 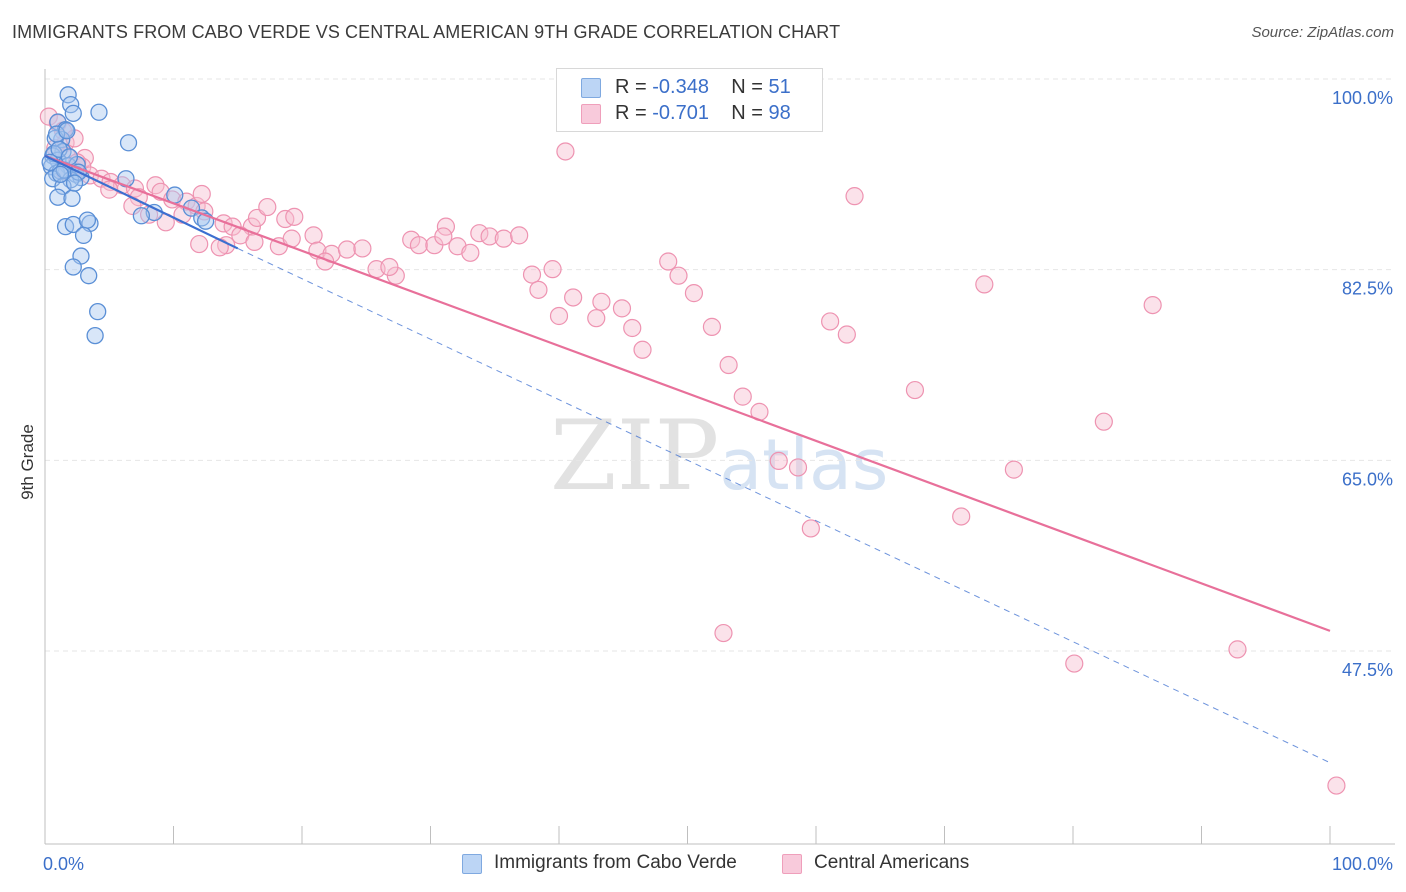 What do you see at coordinates (1362, 98) in the screenshot?
I see `y-tick-label: 100.0%` at bounding box center [1362, 98].